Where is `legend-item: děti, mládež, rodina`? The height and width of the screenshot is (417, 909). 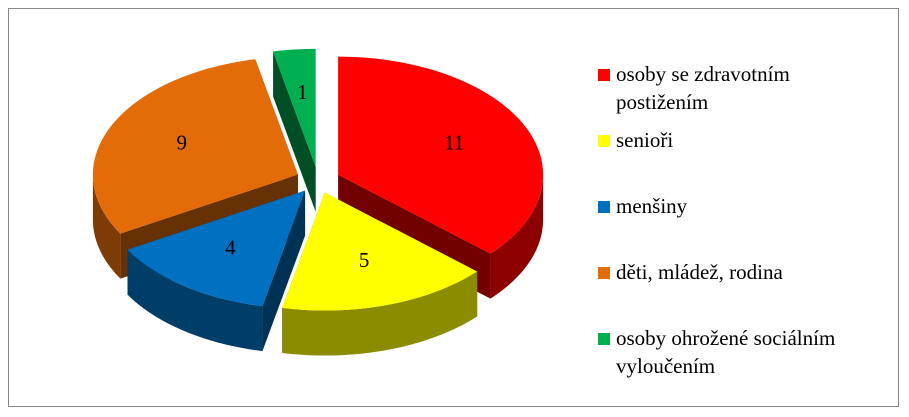
legend-item: děti, mládež, rodina is located at coordinates (733, 291).